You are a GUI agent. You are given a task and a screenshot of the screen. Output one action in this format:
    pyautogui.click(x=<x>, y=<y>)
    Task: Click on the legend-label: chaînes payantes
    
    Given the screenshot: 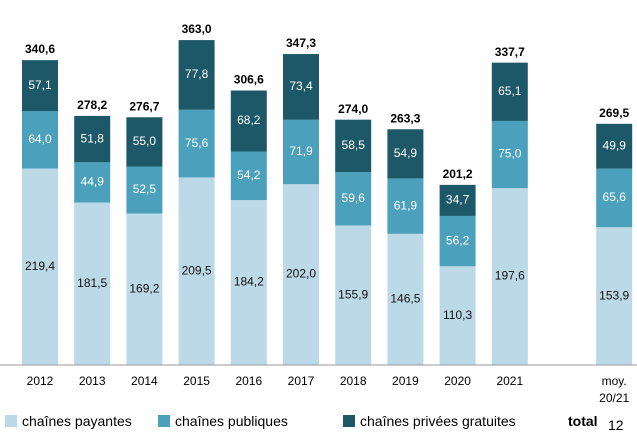 What is the action you would take?
    pyautogui.click(x=77, y=421)
    